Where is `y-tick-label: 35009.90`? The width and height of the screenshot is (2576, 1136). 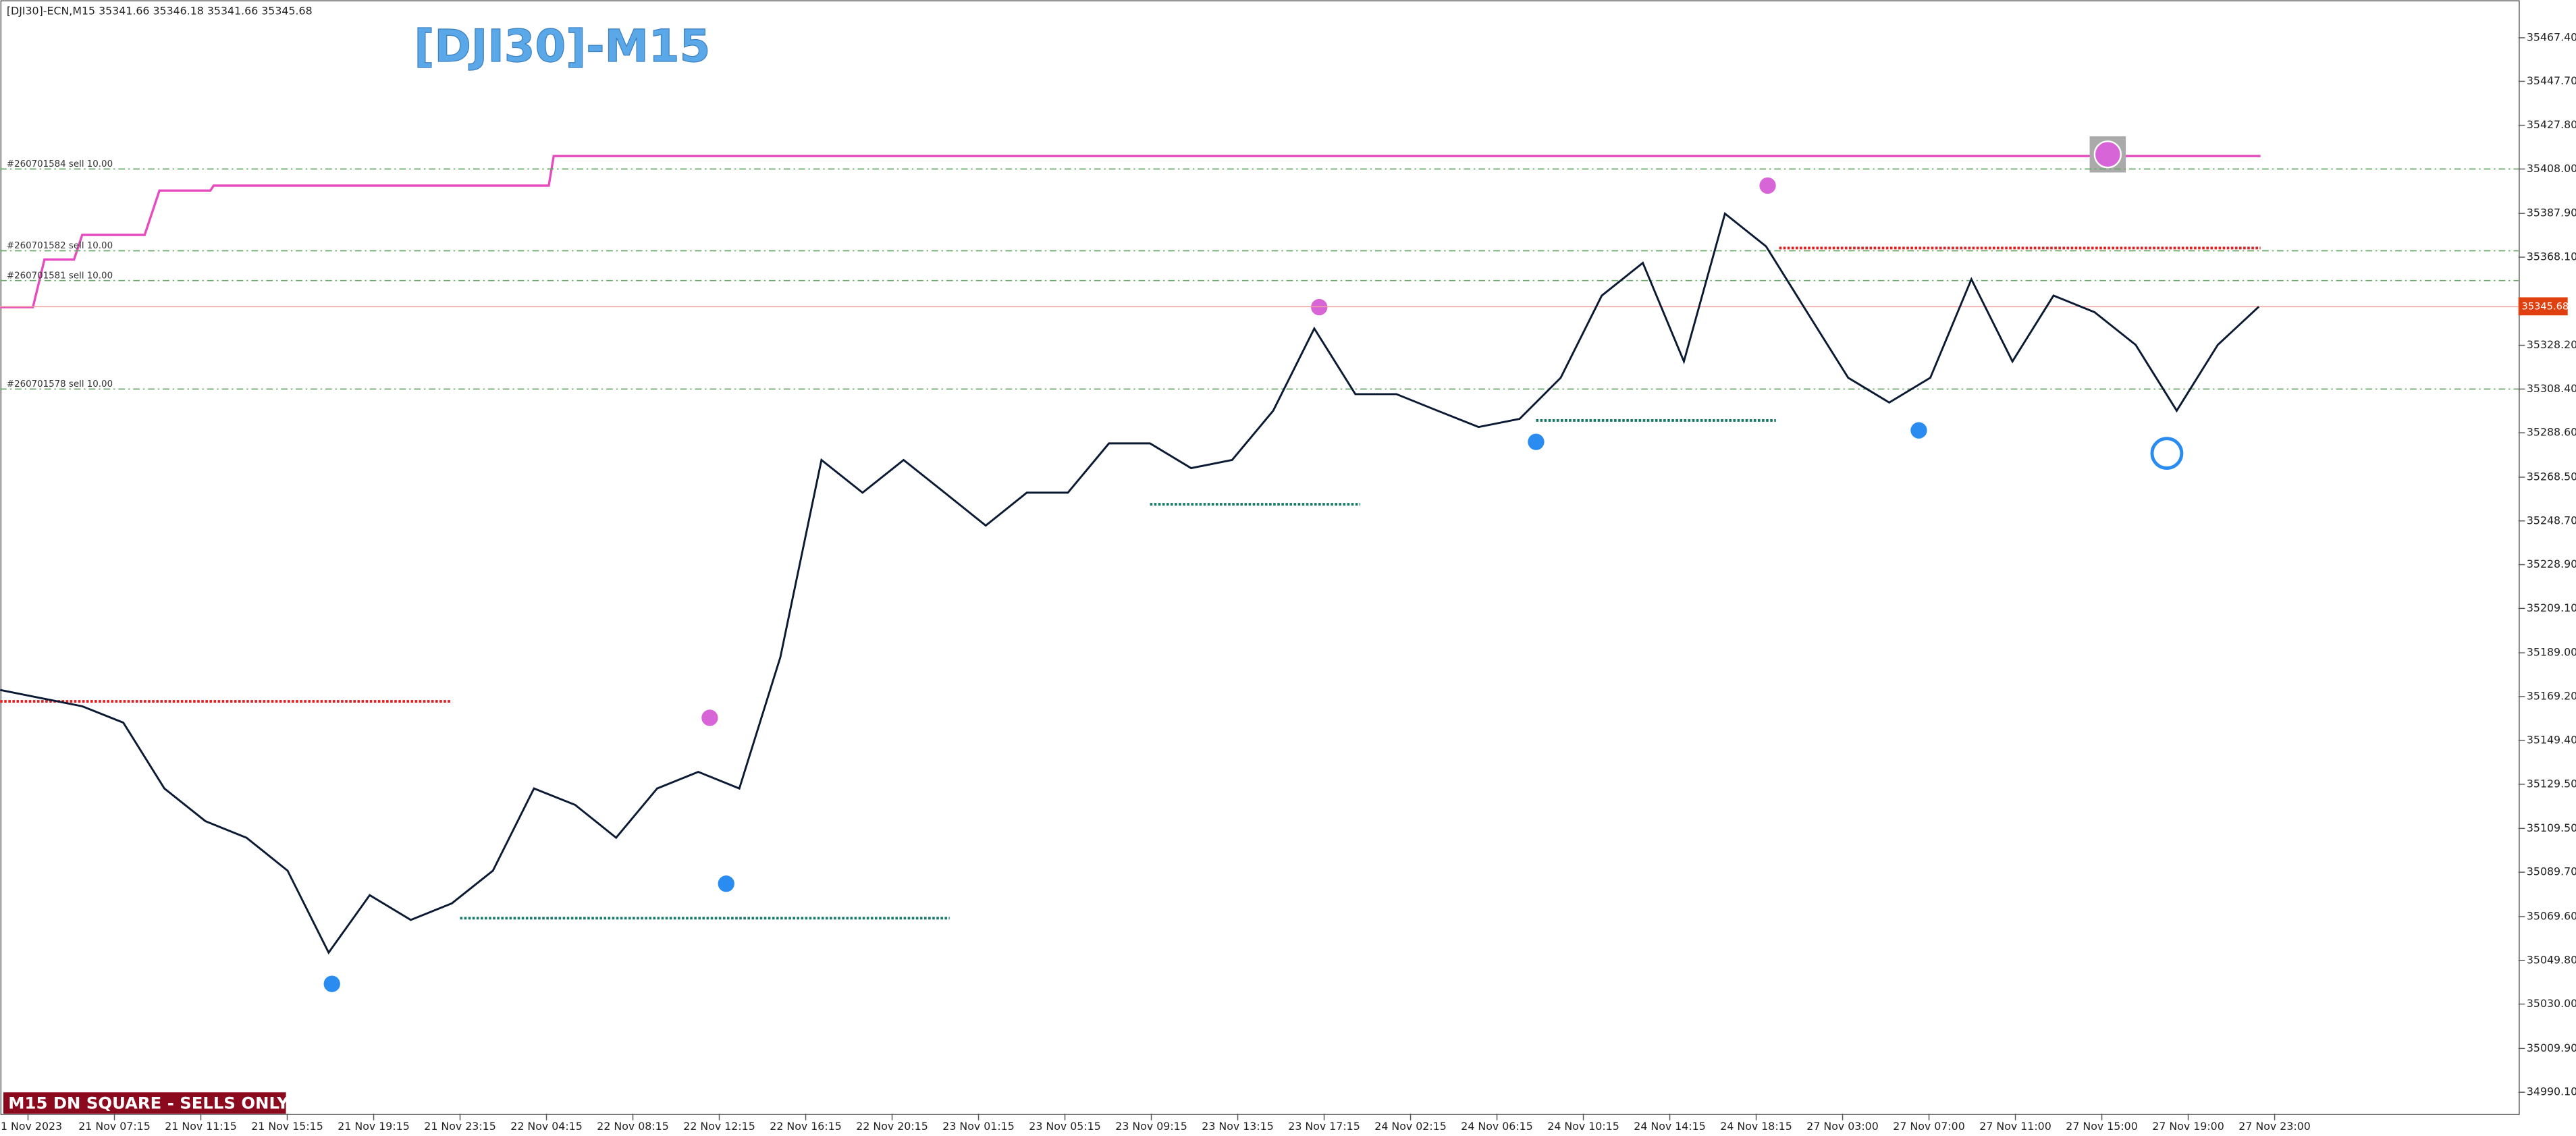
y-tick-label: 35009.90 is located at coordinates (2551, 1048).